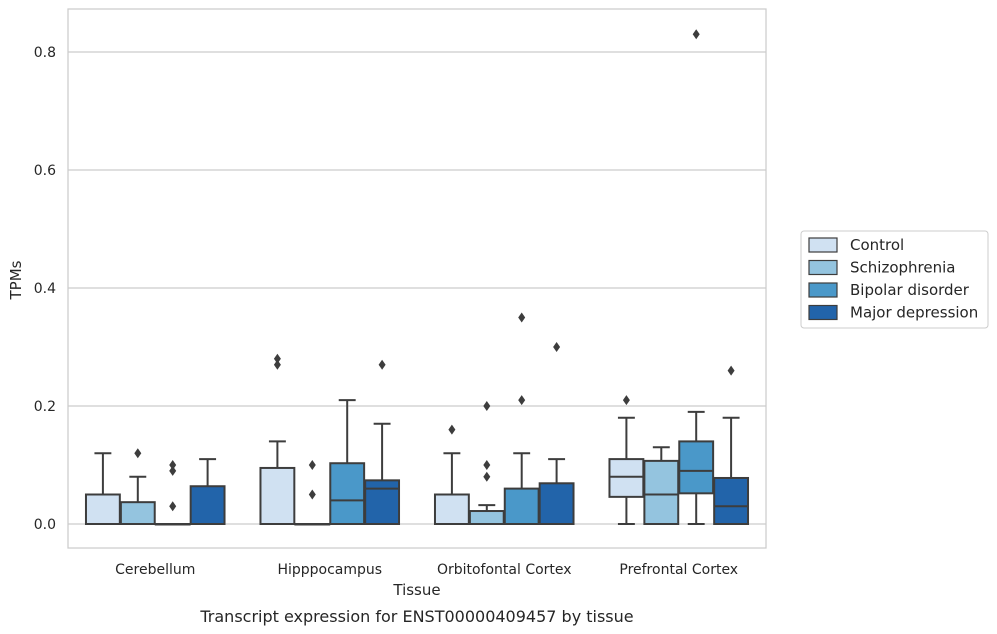  What do you see at coordinates (45, 407) in the screenshot?
I see `y-tick-label: 0.2` at bounding box center [45, 407].